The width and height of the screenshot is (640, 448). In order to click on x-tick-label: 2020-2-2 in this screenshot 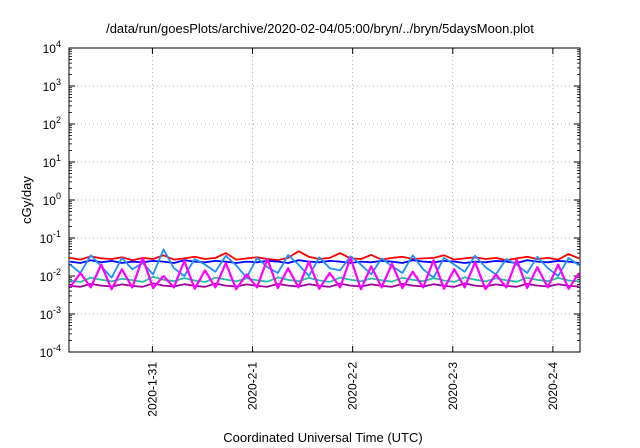, I will do `click(353, 386)`.